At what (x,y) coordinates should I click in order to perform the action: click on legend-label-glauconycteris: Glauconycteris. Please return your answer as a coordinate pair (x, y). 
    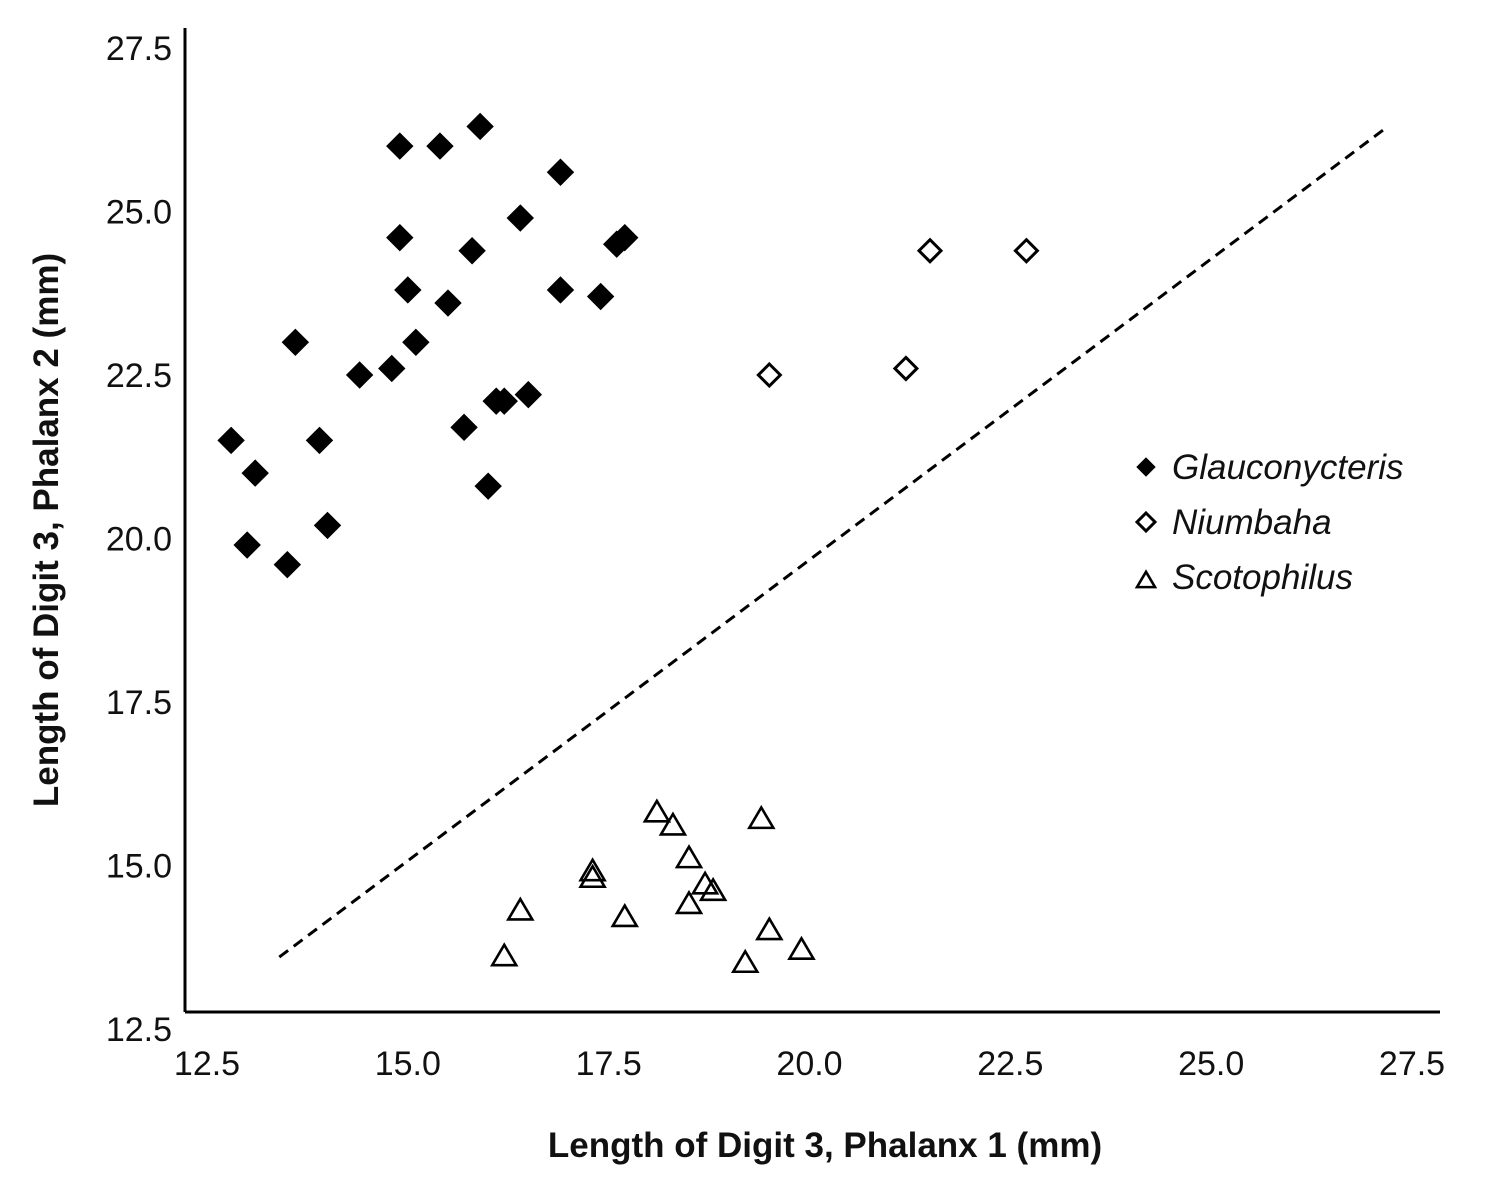
    Looking at the image, I should click on (1287, 467).